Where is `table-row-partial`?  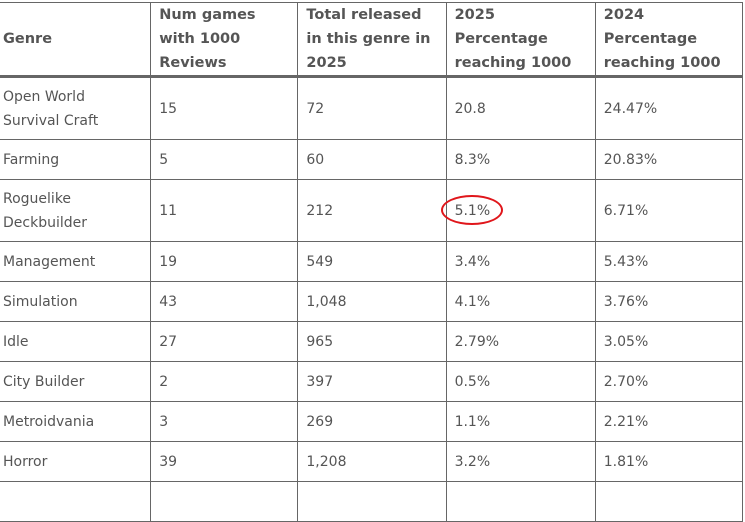 table-row-partial is located at coordinates (372, 501).